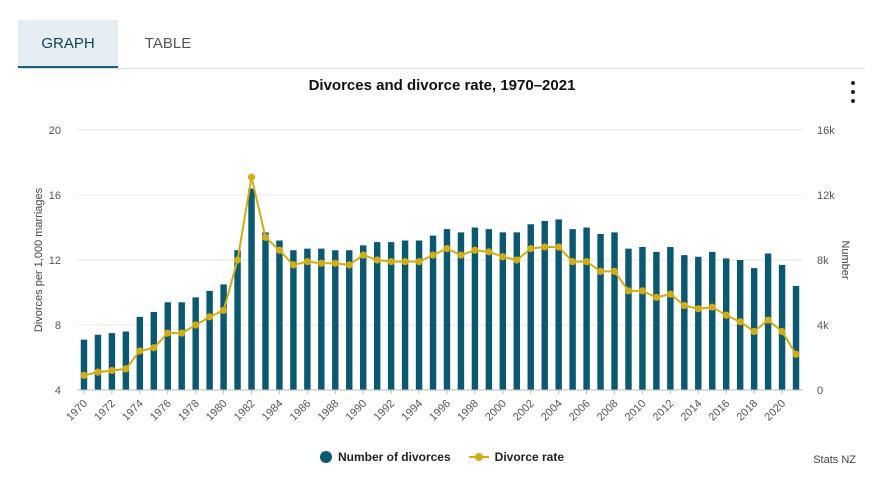 The image size is (880, 488). What do you see at coordinates (77, 411) in the screenshot?
I see `x-tick-label: 1970` at bounding box center [77, 411].